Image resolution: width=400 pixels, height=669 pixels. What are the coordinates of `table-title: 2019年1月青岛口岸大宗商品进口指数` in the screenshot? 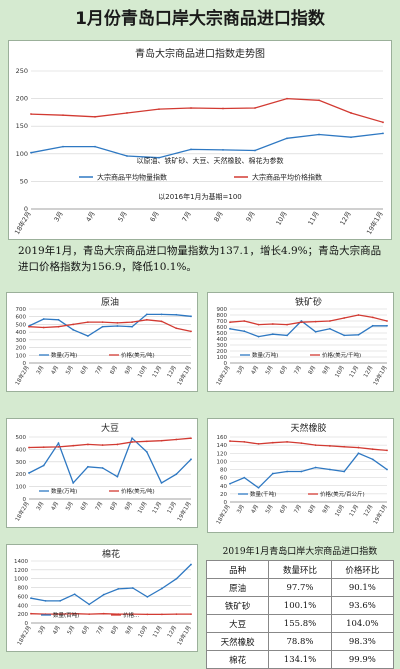 It's located at (300, 552).